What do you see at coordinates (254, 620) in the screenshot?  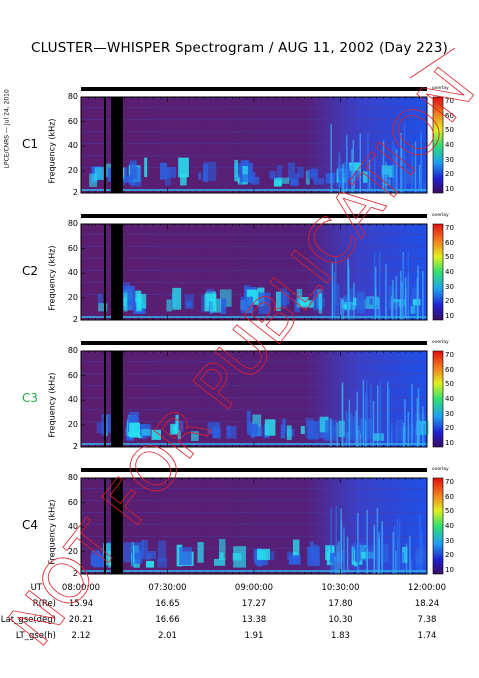 I see `orbit-value: 13.38` at bounding box center [254, 620].